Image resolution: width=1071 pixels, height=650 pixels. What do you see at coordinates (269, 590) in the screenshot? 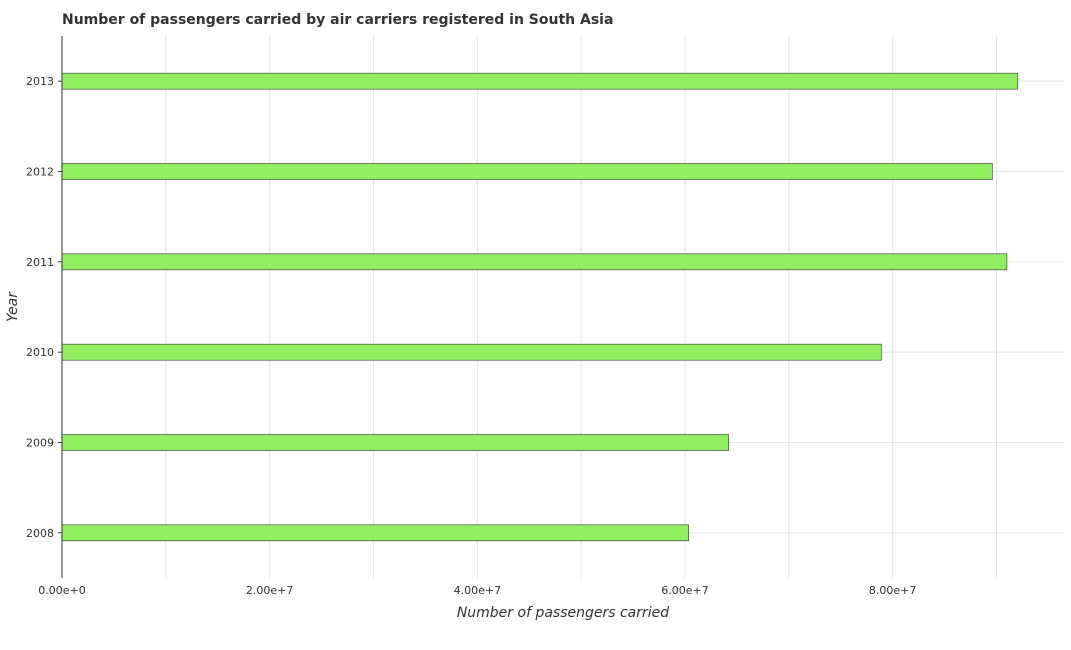
I see `x-tick-label: 2.00e+7` at bounding box center [269, 590].